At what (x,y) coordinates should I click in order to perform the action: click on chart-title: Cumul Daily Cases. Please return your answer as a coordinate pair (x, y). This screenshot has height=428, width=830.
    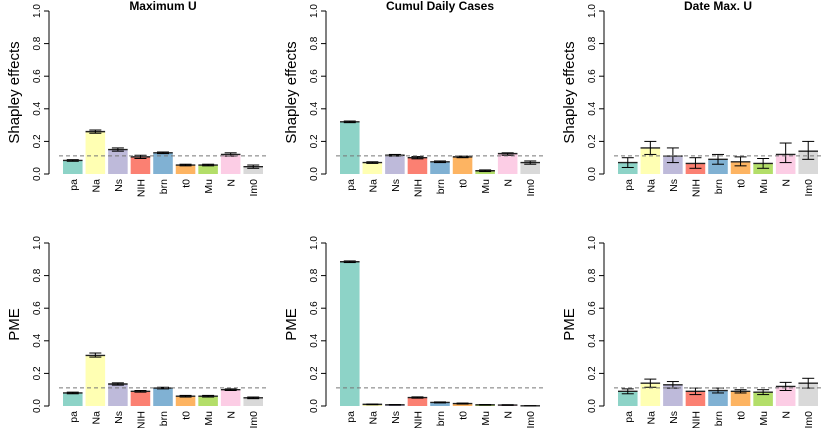
    Looking at the image, I should click on (440, 6).